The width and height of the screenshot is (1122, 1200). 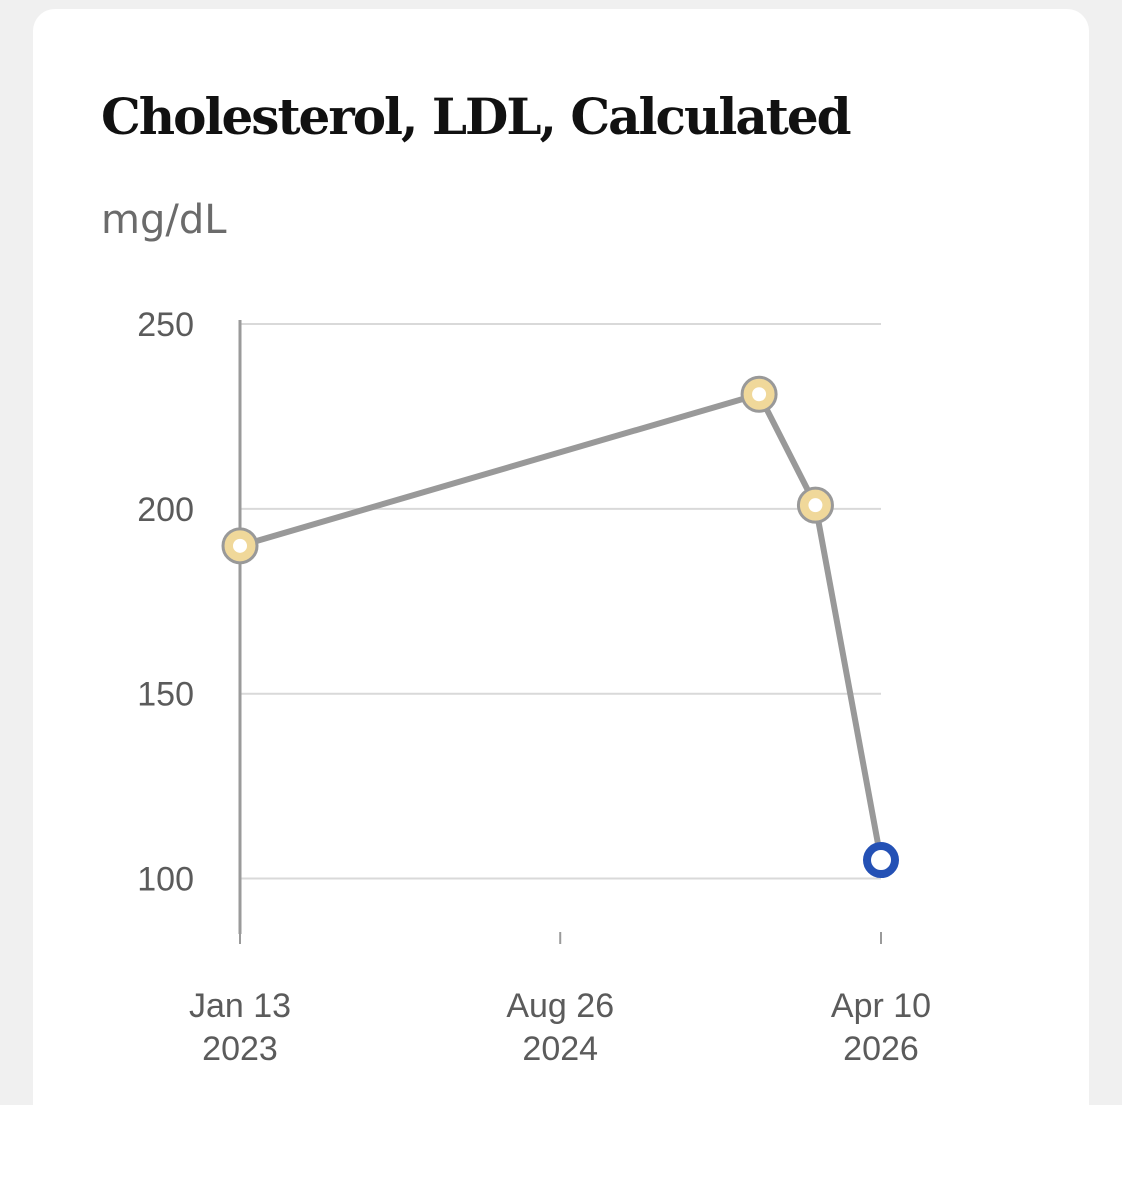 I want to click on x-tick-label-year: 2026, so click(x=881, y=1049).